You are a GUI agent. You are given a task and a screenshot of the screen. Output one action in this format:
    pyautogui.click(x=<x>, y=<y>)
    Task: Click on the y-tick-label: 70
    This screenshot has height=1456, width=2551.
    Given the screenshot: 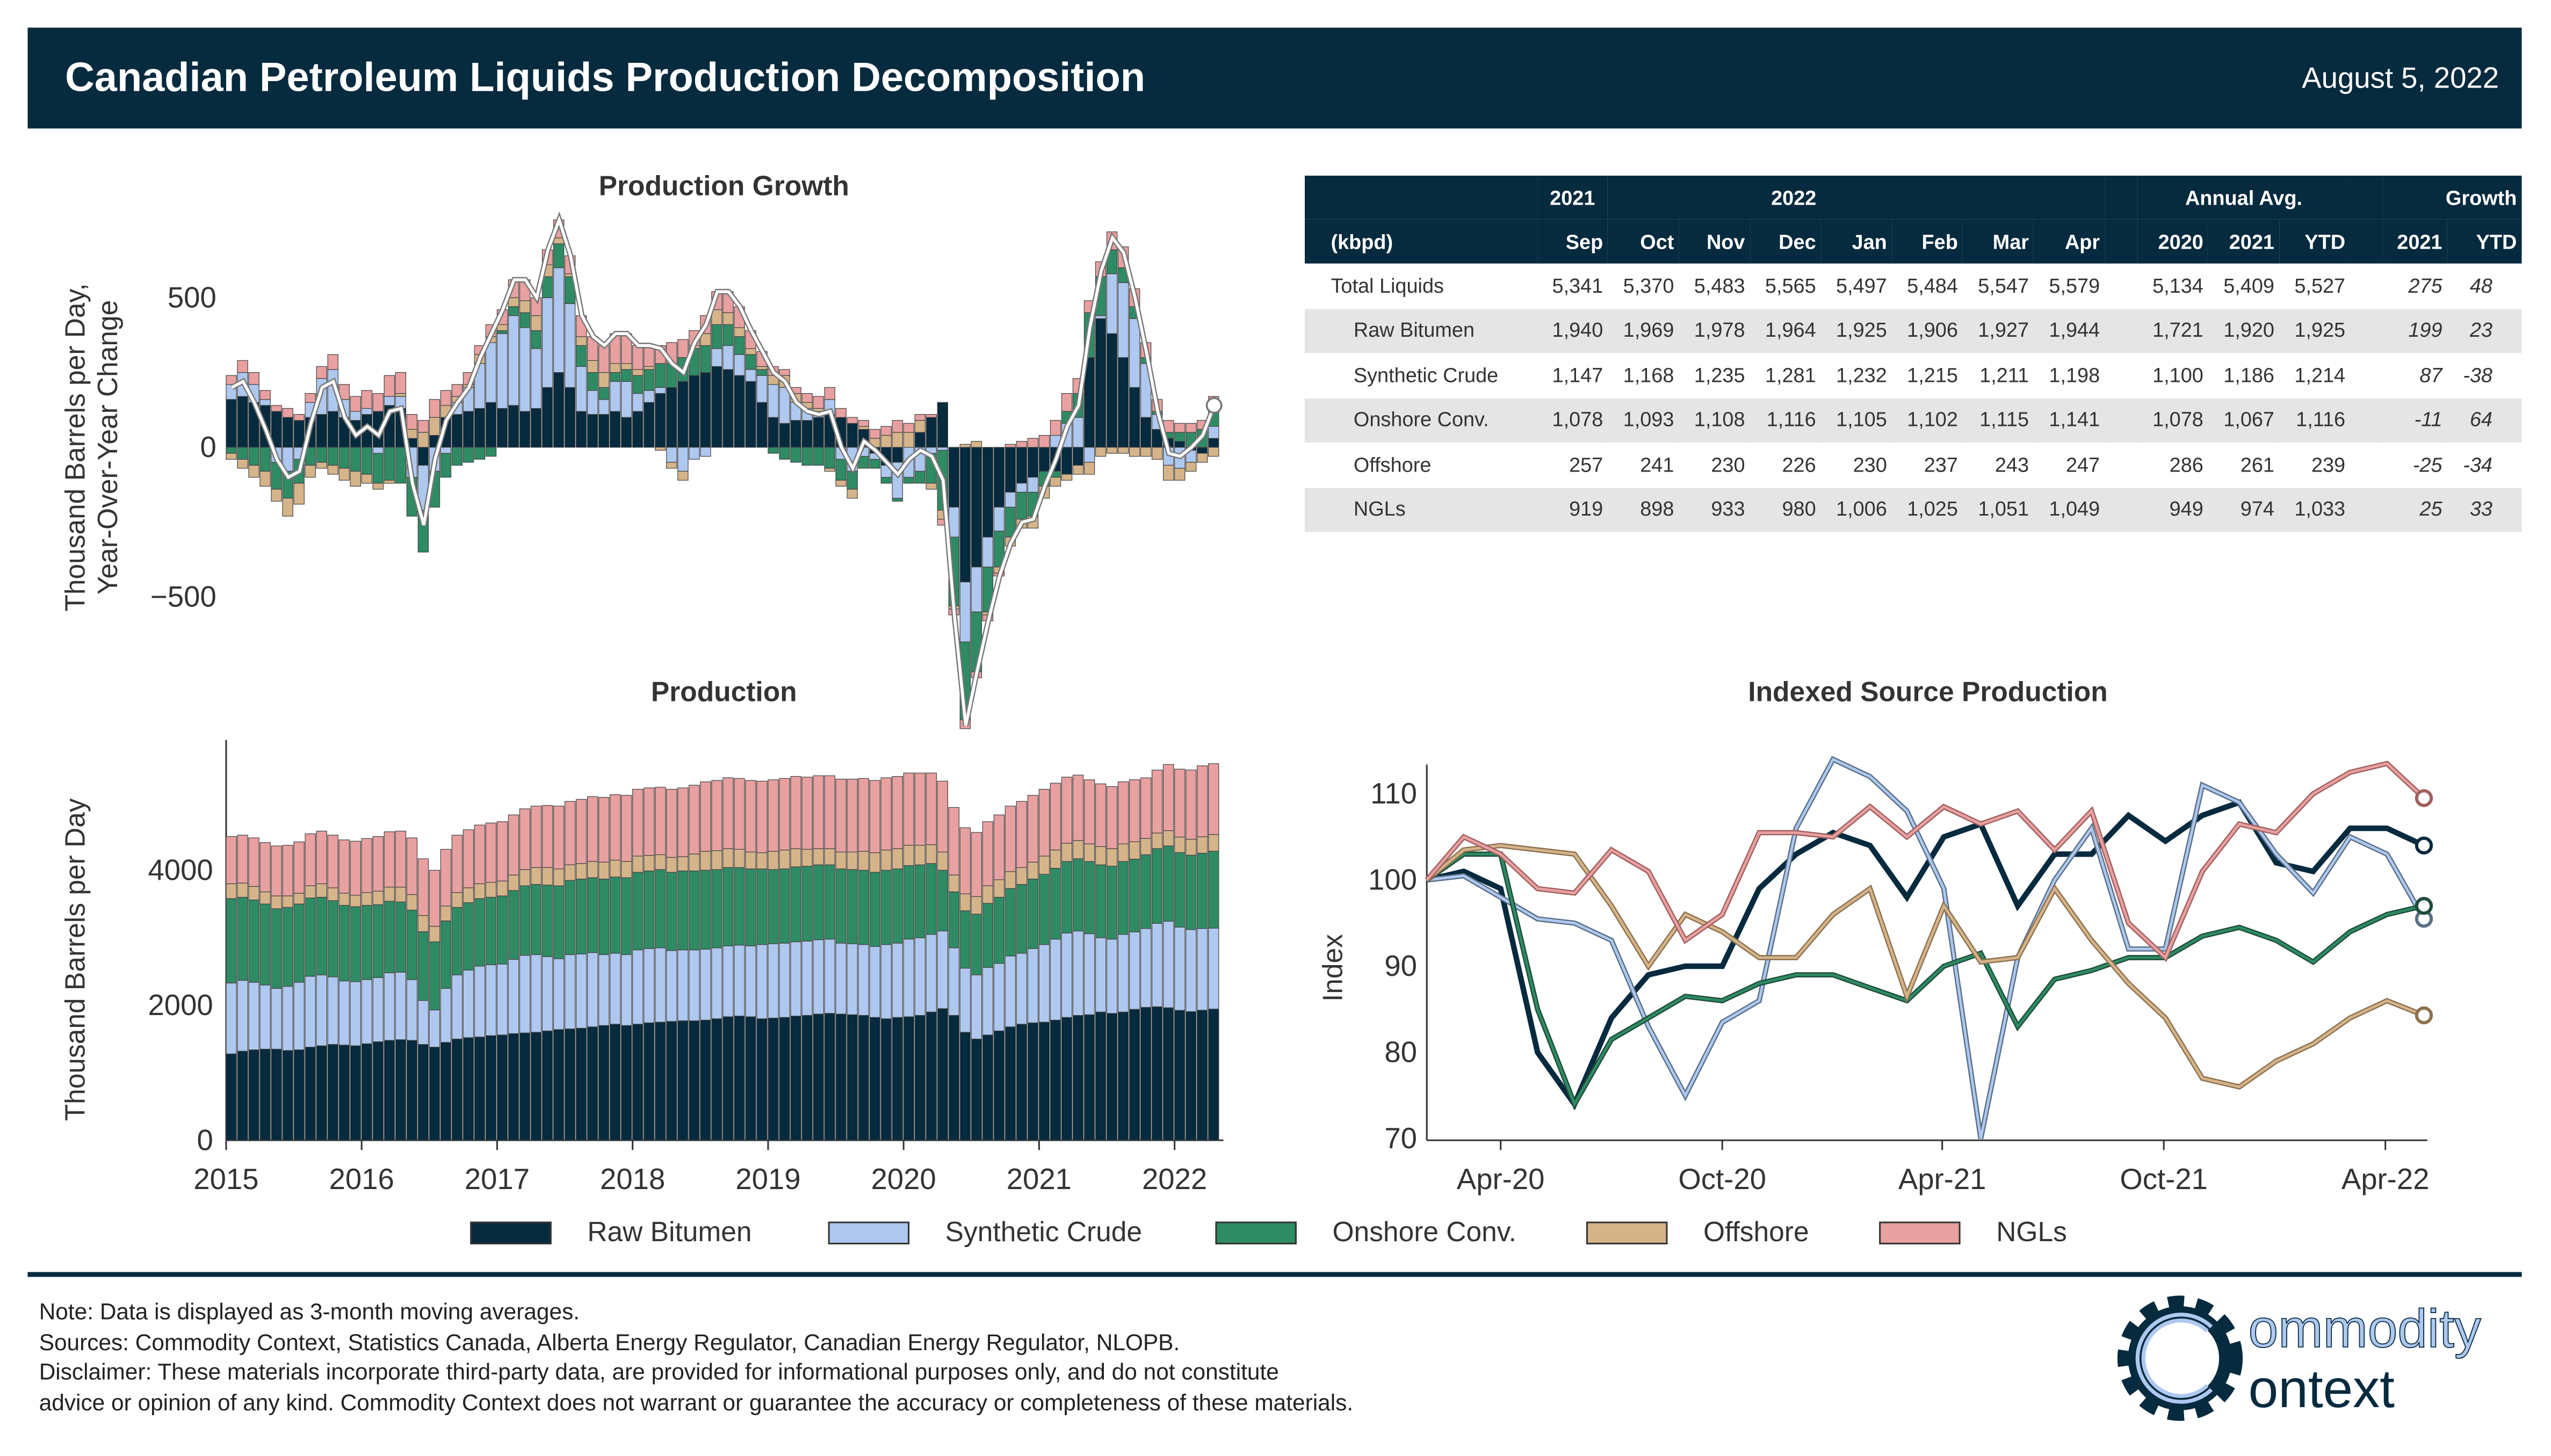 What is the action you would take?
    pyautogui.click(x=1400, y=1138)
    